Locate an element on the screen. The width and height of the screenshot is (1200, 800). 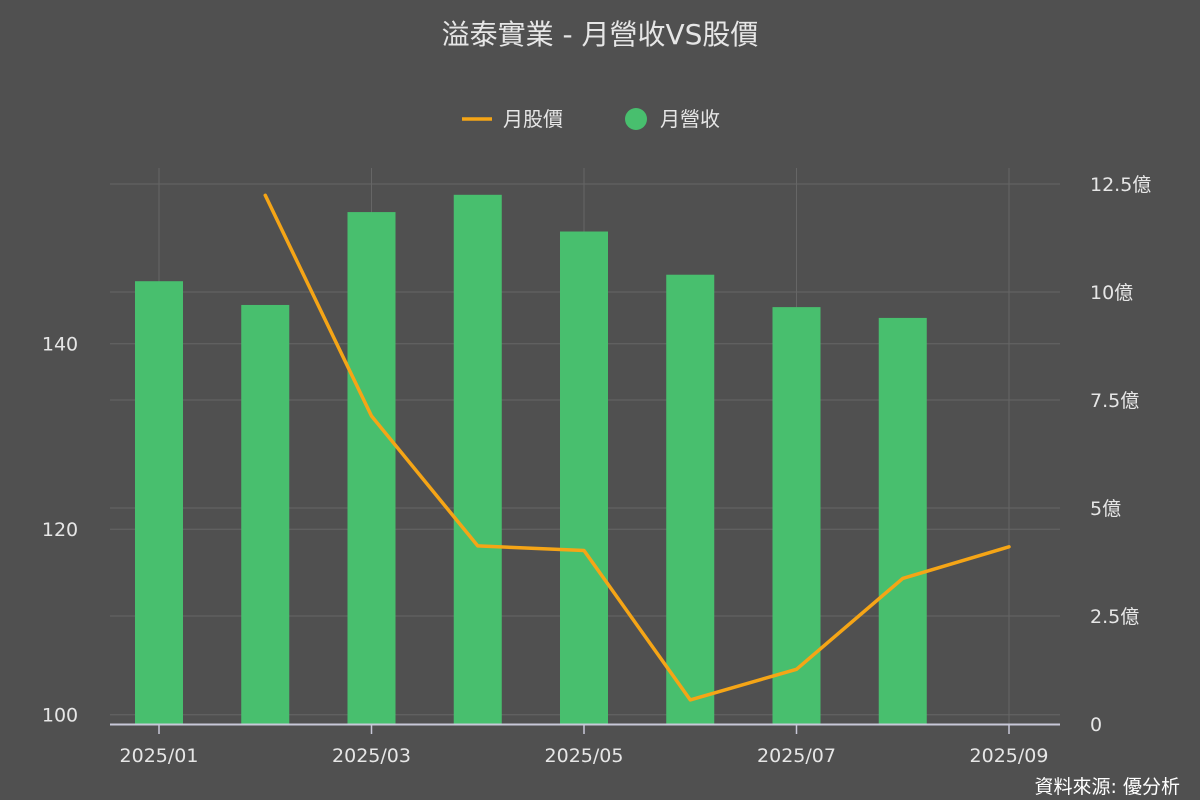
legend: 月股價 月營收 is located at coordinates (591, 119).